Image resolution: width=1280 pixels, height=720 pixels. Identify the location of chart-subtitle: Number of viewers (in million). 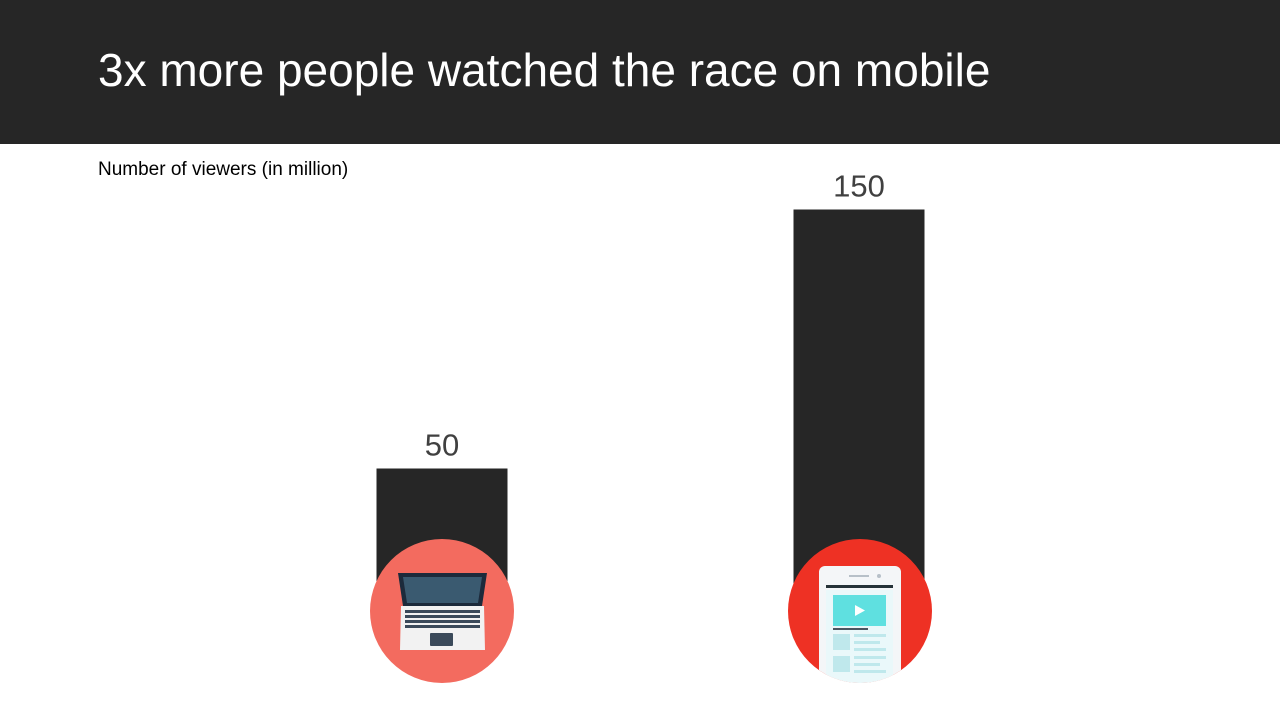
(223, 169).